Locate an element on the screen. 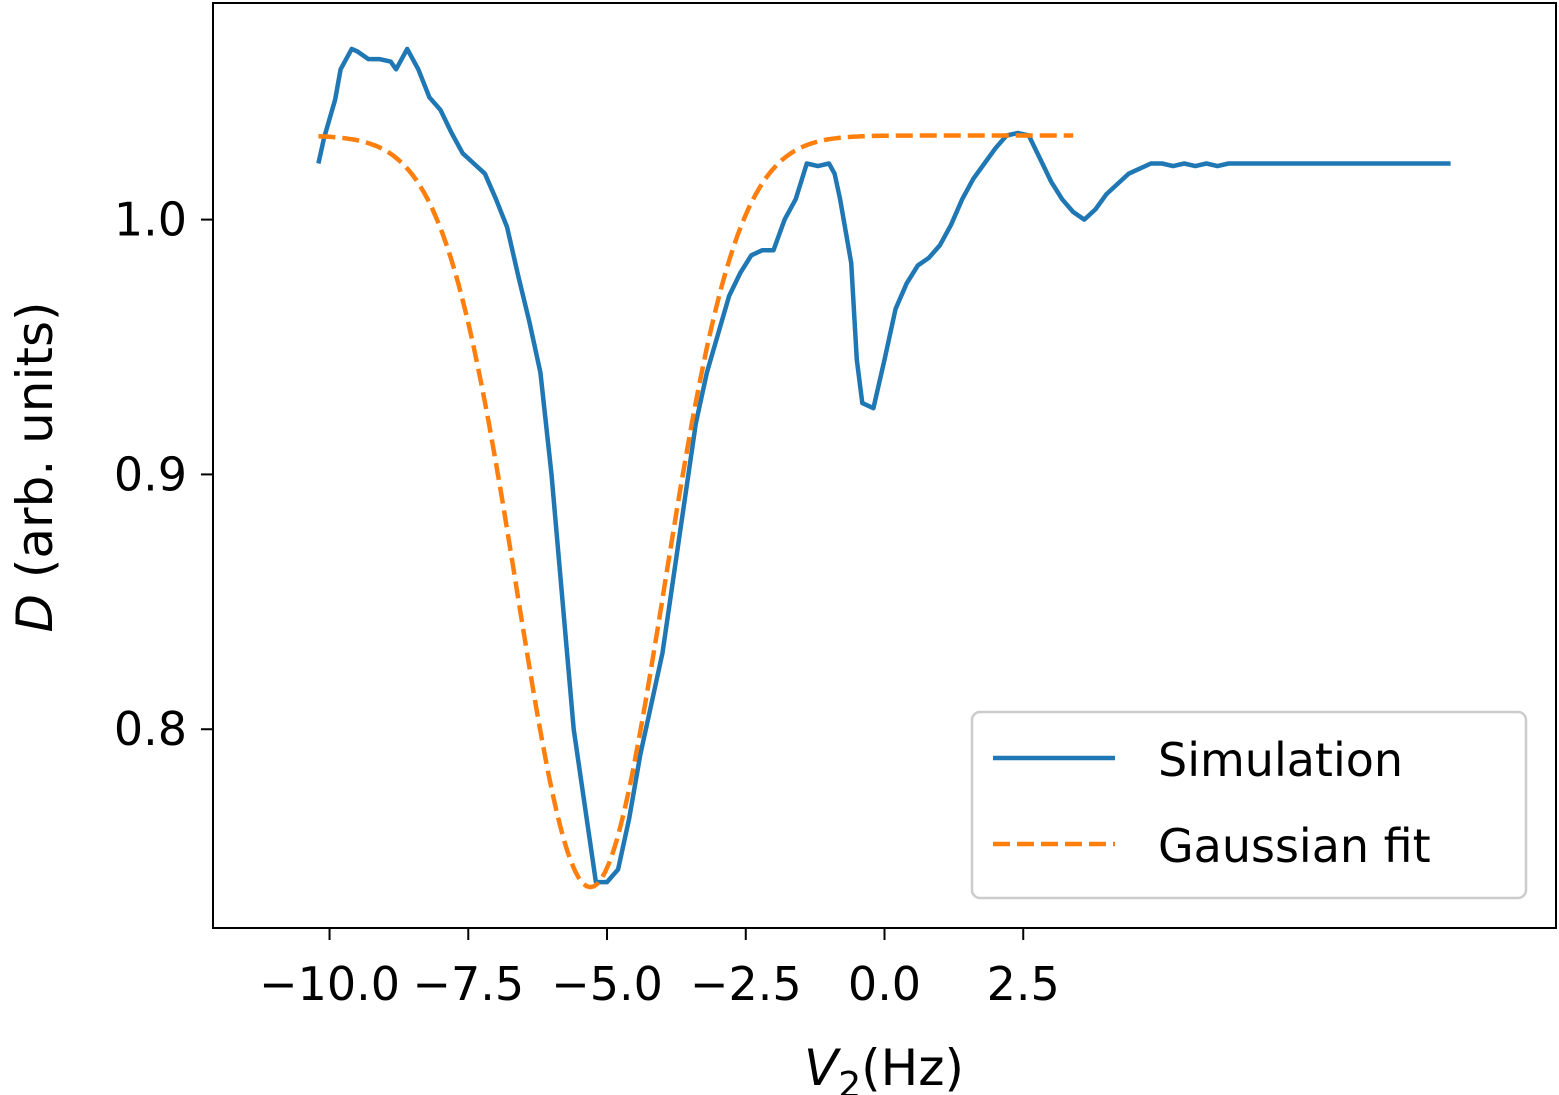 The image size is (1559, 1095). y-tick-label: 0.8 is located at coordinates (150, 729).